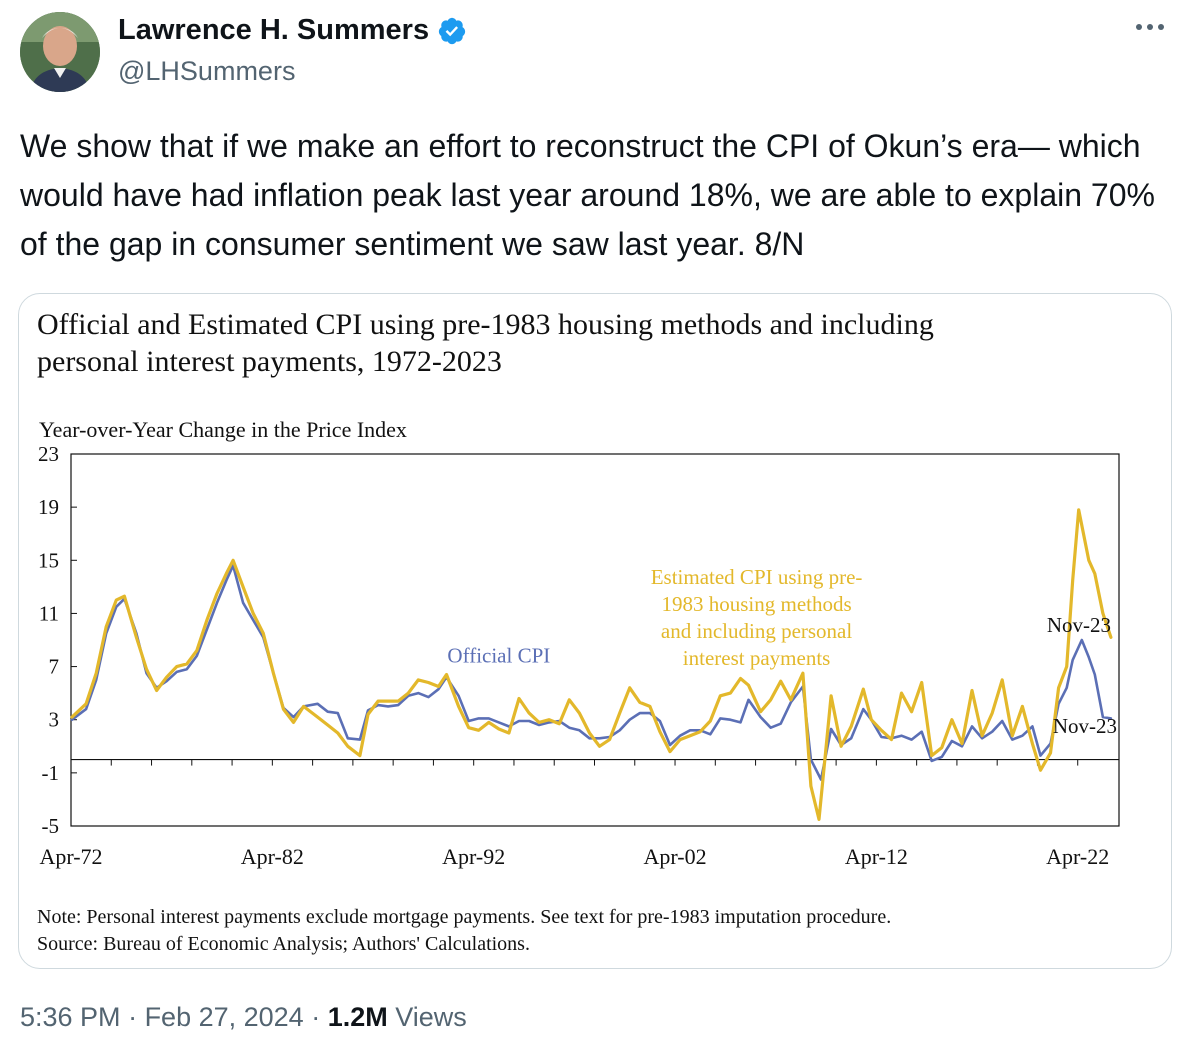  I want to click on y-tick-label: 7, so click(54, 667).